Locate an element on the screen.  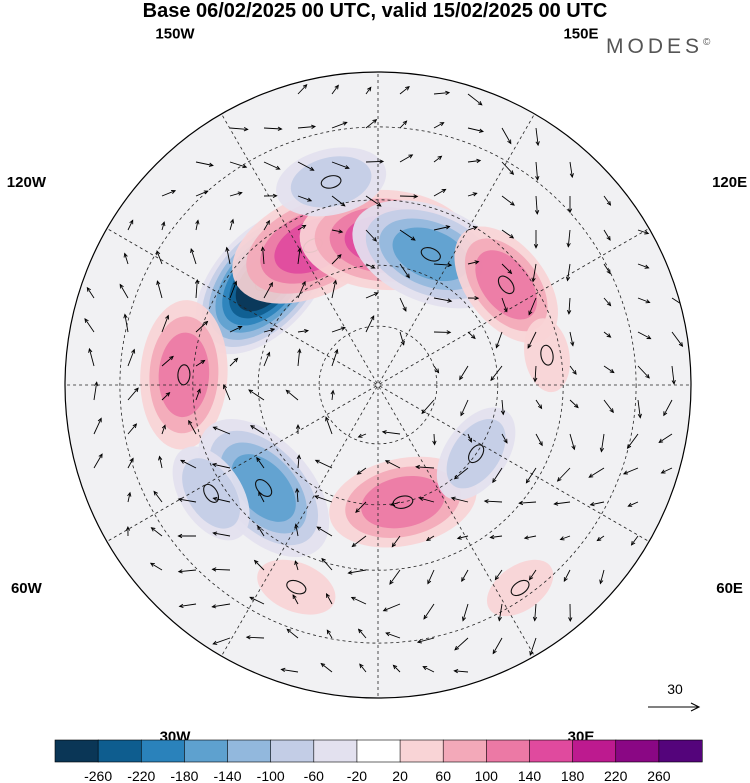
colorbar-swatch is located at coordinates (249, 751).